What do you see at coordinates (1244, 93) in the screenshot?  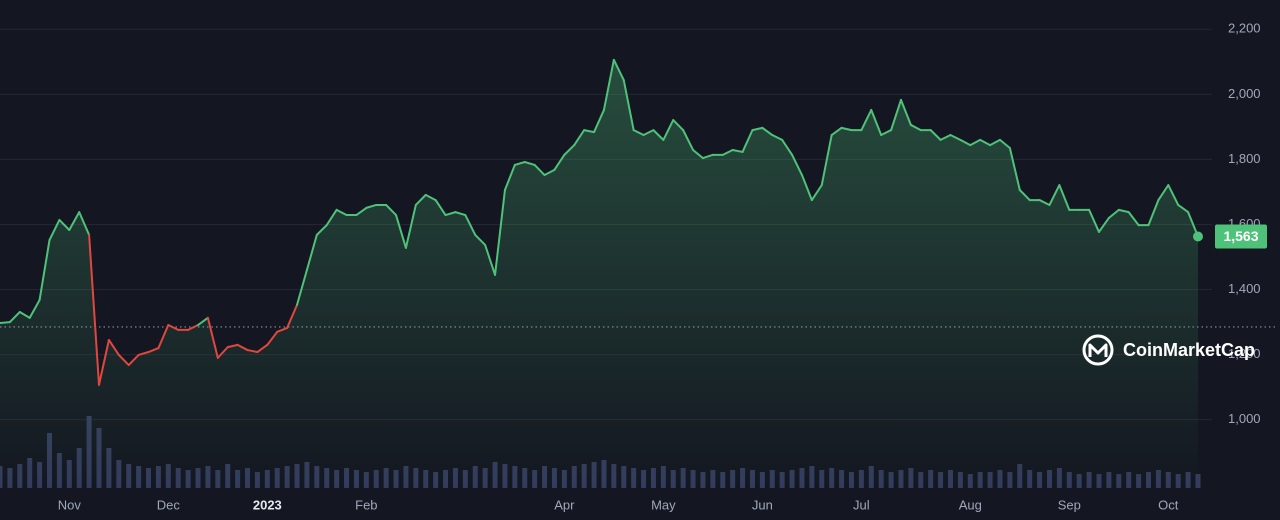 I see `y-tick-label: 2,000` at bounding box center [1244, 93].